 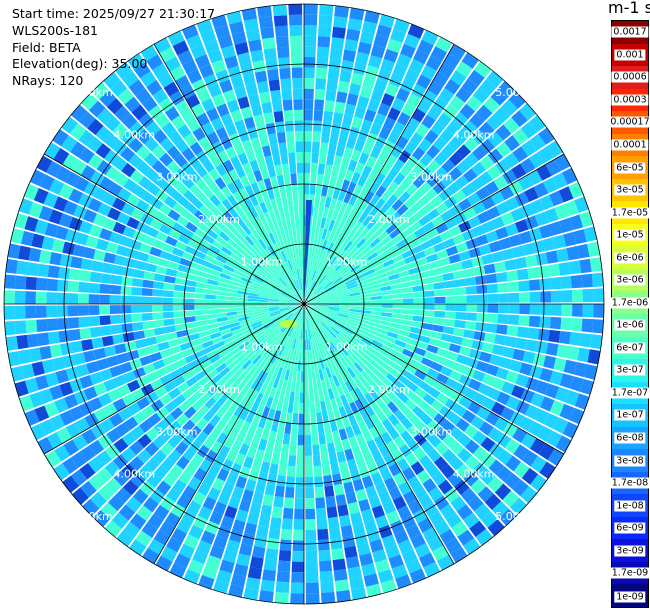 I want to click on field-name: Field: BETA, so click(x=46, y=47).